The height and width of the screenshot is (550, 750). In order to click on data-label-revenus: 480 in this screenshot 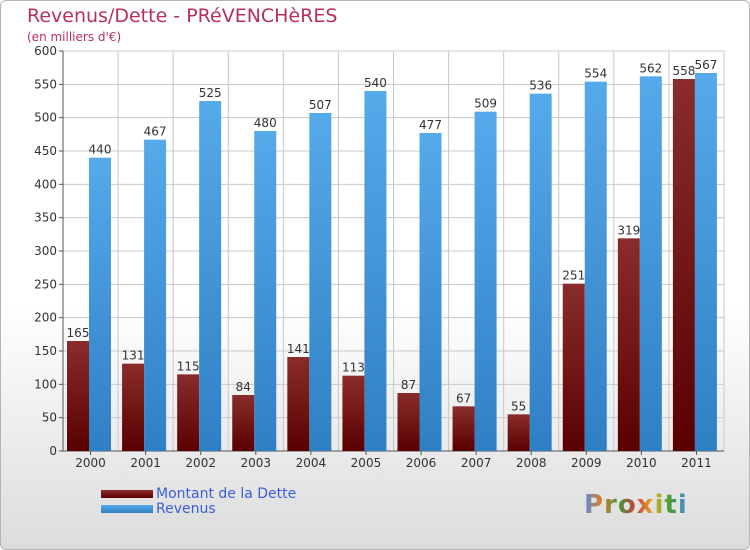, I will do `click(265, 123)`.